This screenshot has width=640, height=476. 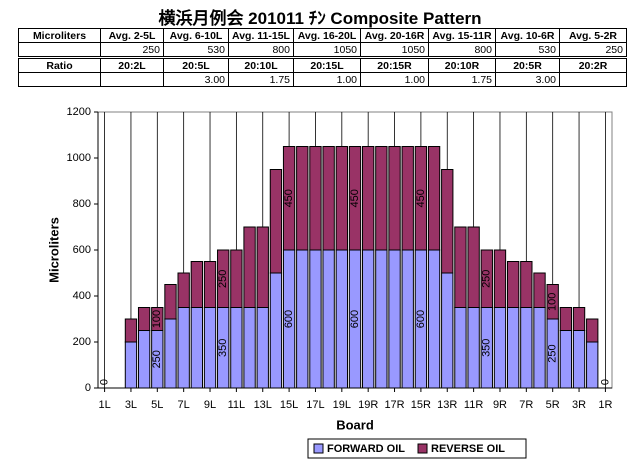 What do you see at coordinates (261, 79) in the screenshot?
I see `table-cell: 1.75` at bounding box center [261, 79].